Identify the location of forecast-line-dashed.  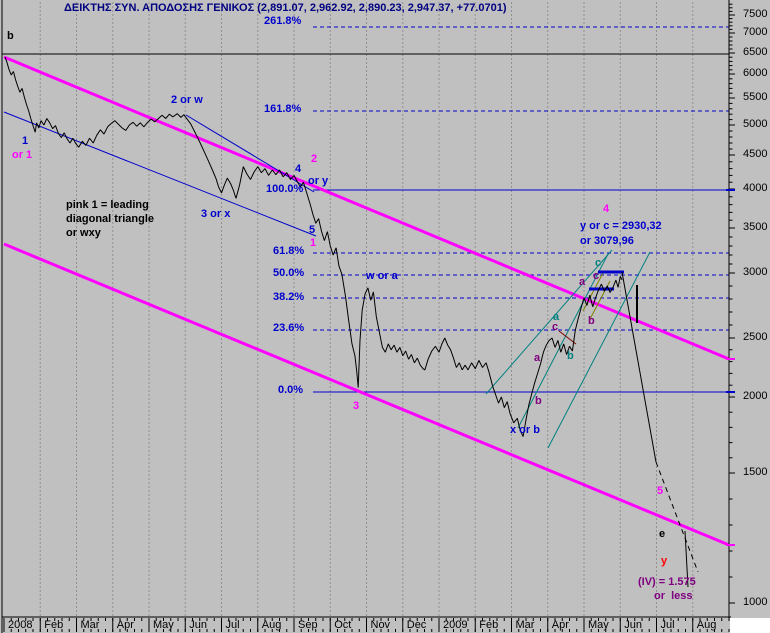
(677, 517).